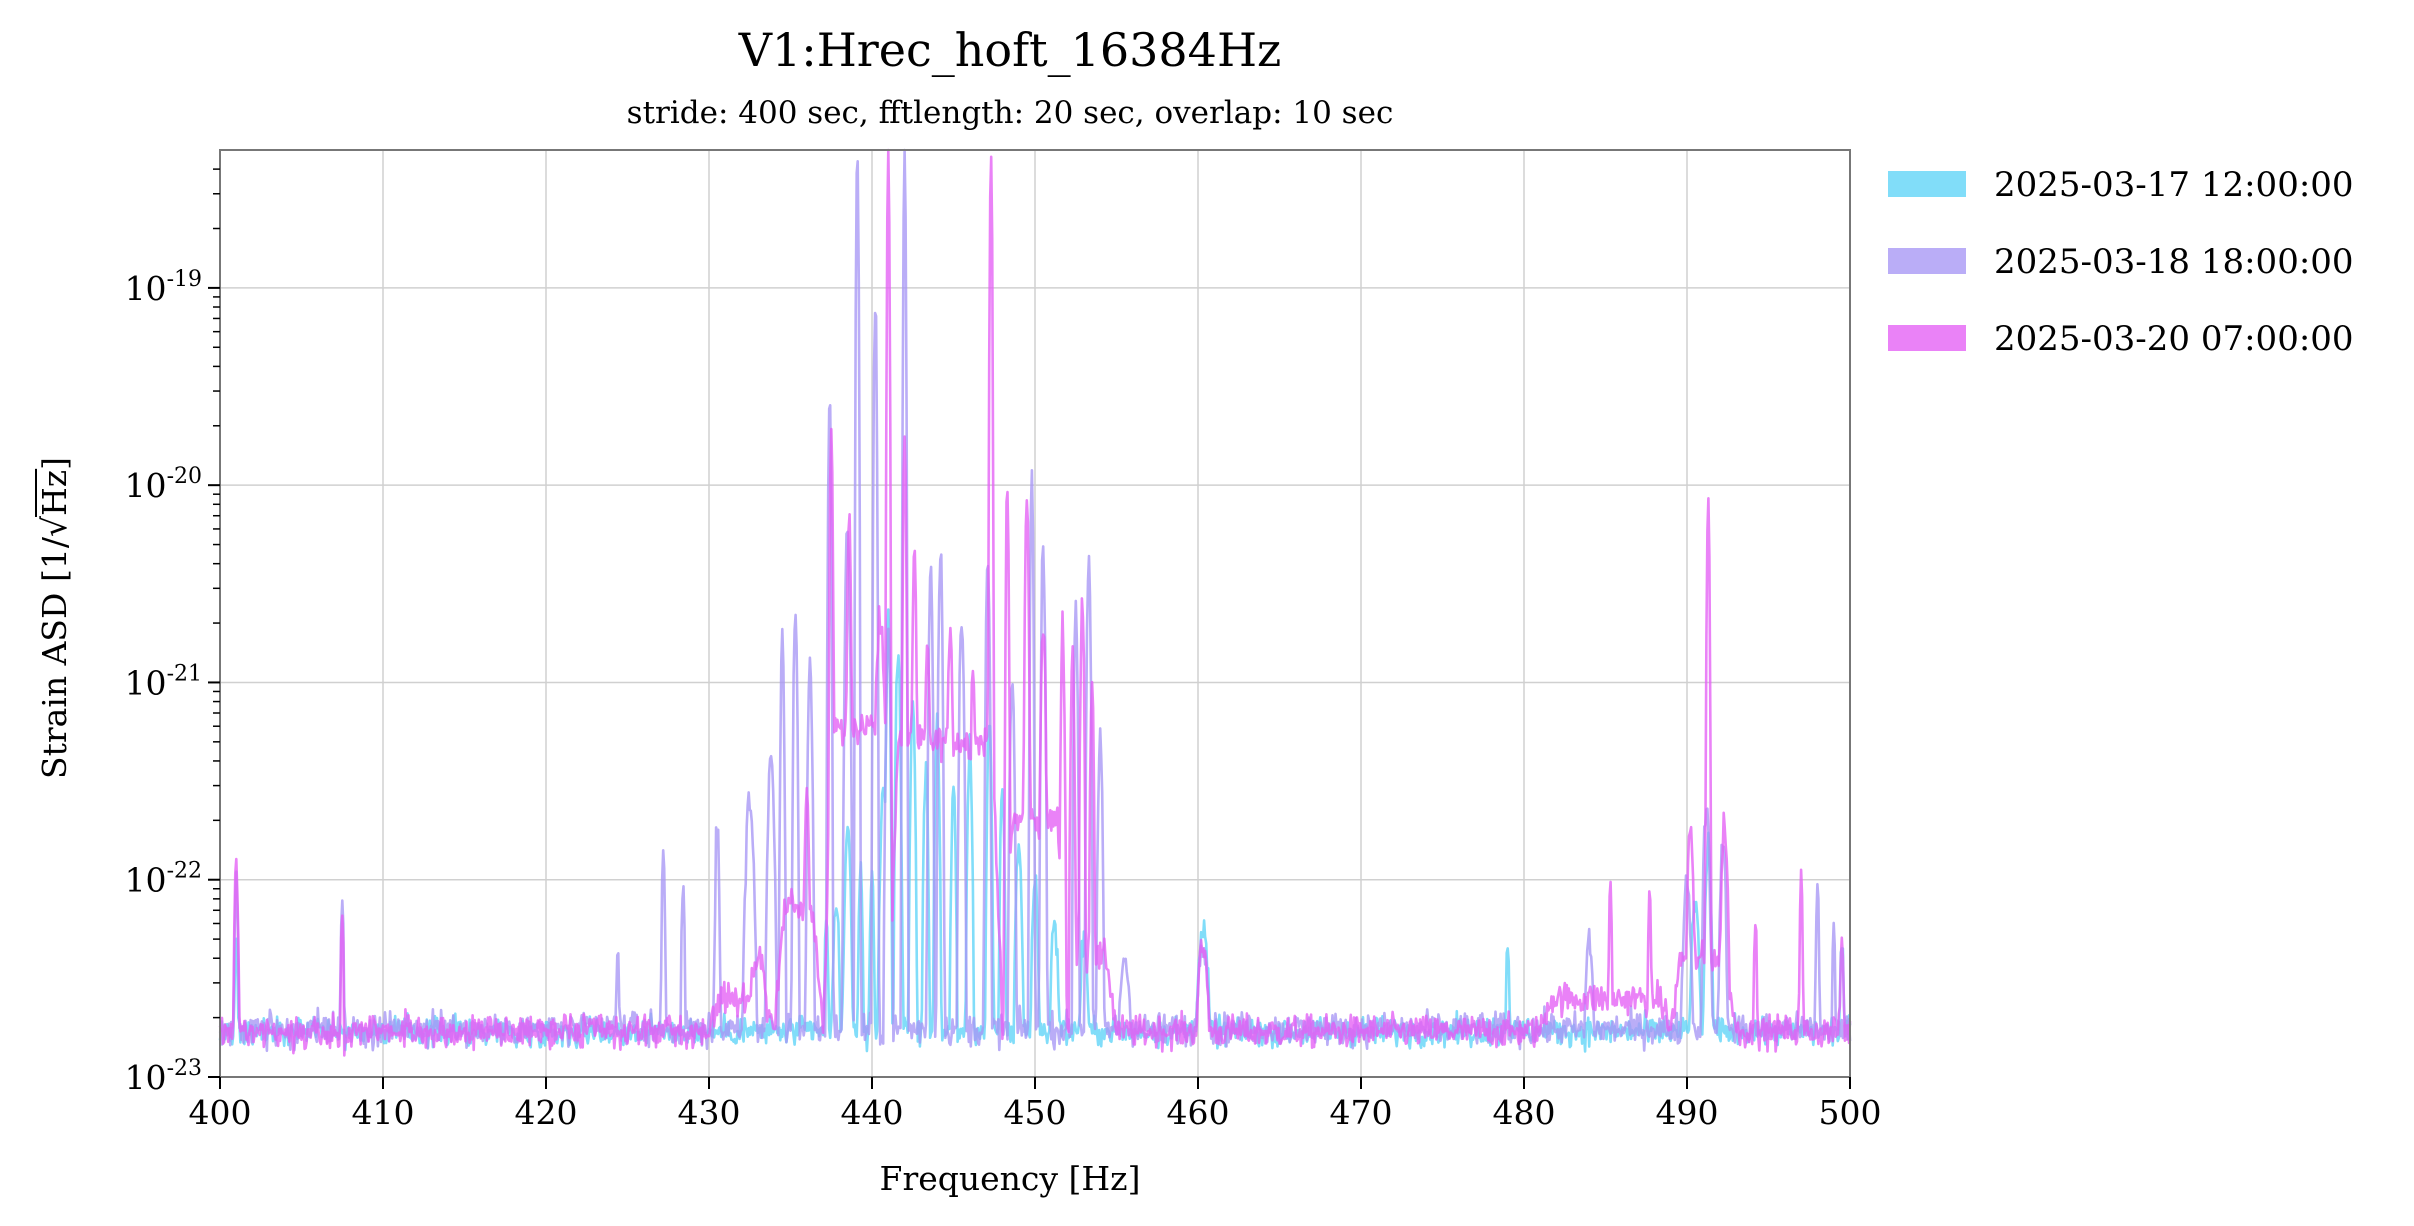  What do you see at coordinates (1361, 1112) in the screenshot?
I see `x-tick-label: 470` at bounding box center [1361, 1112].